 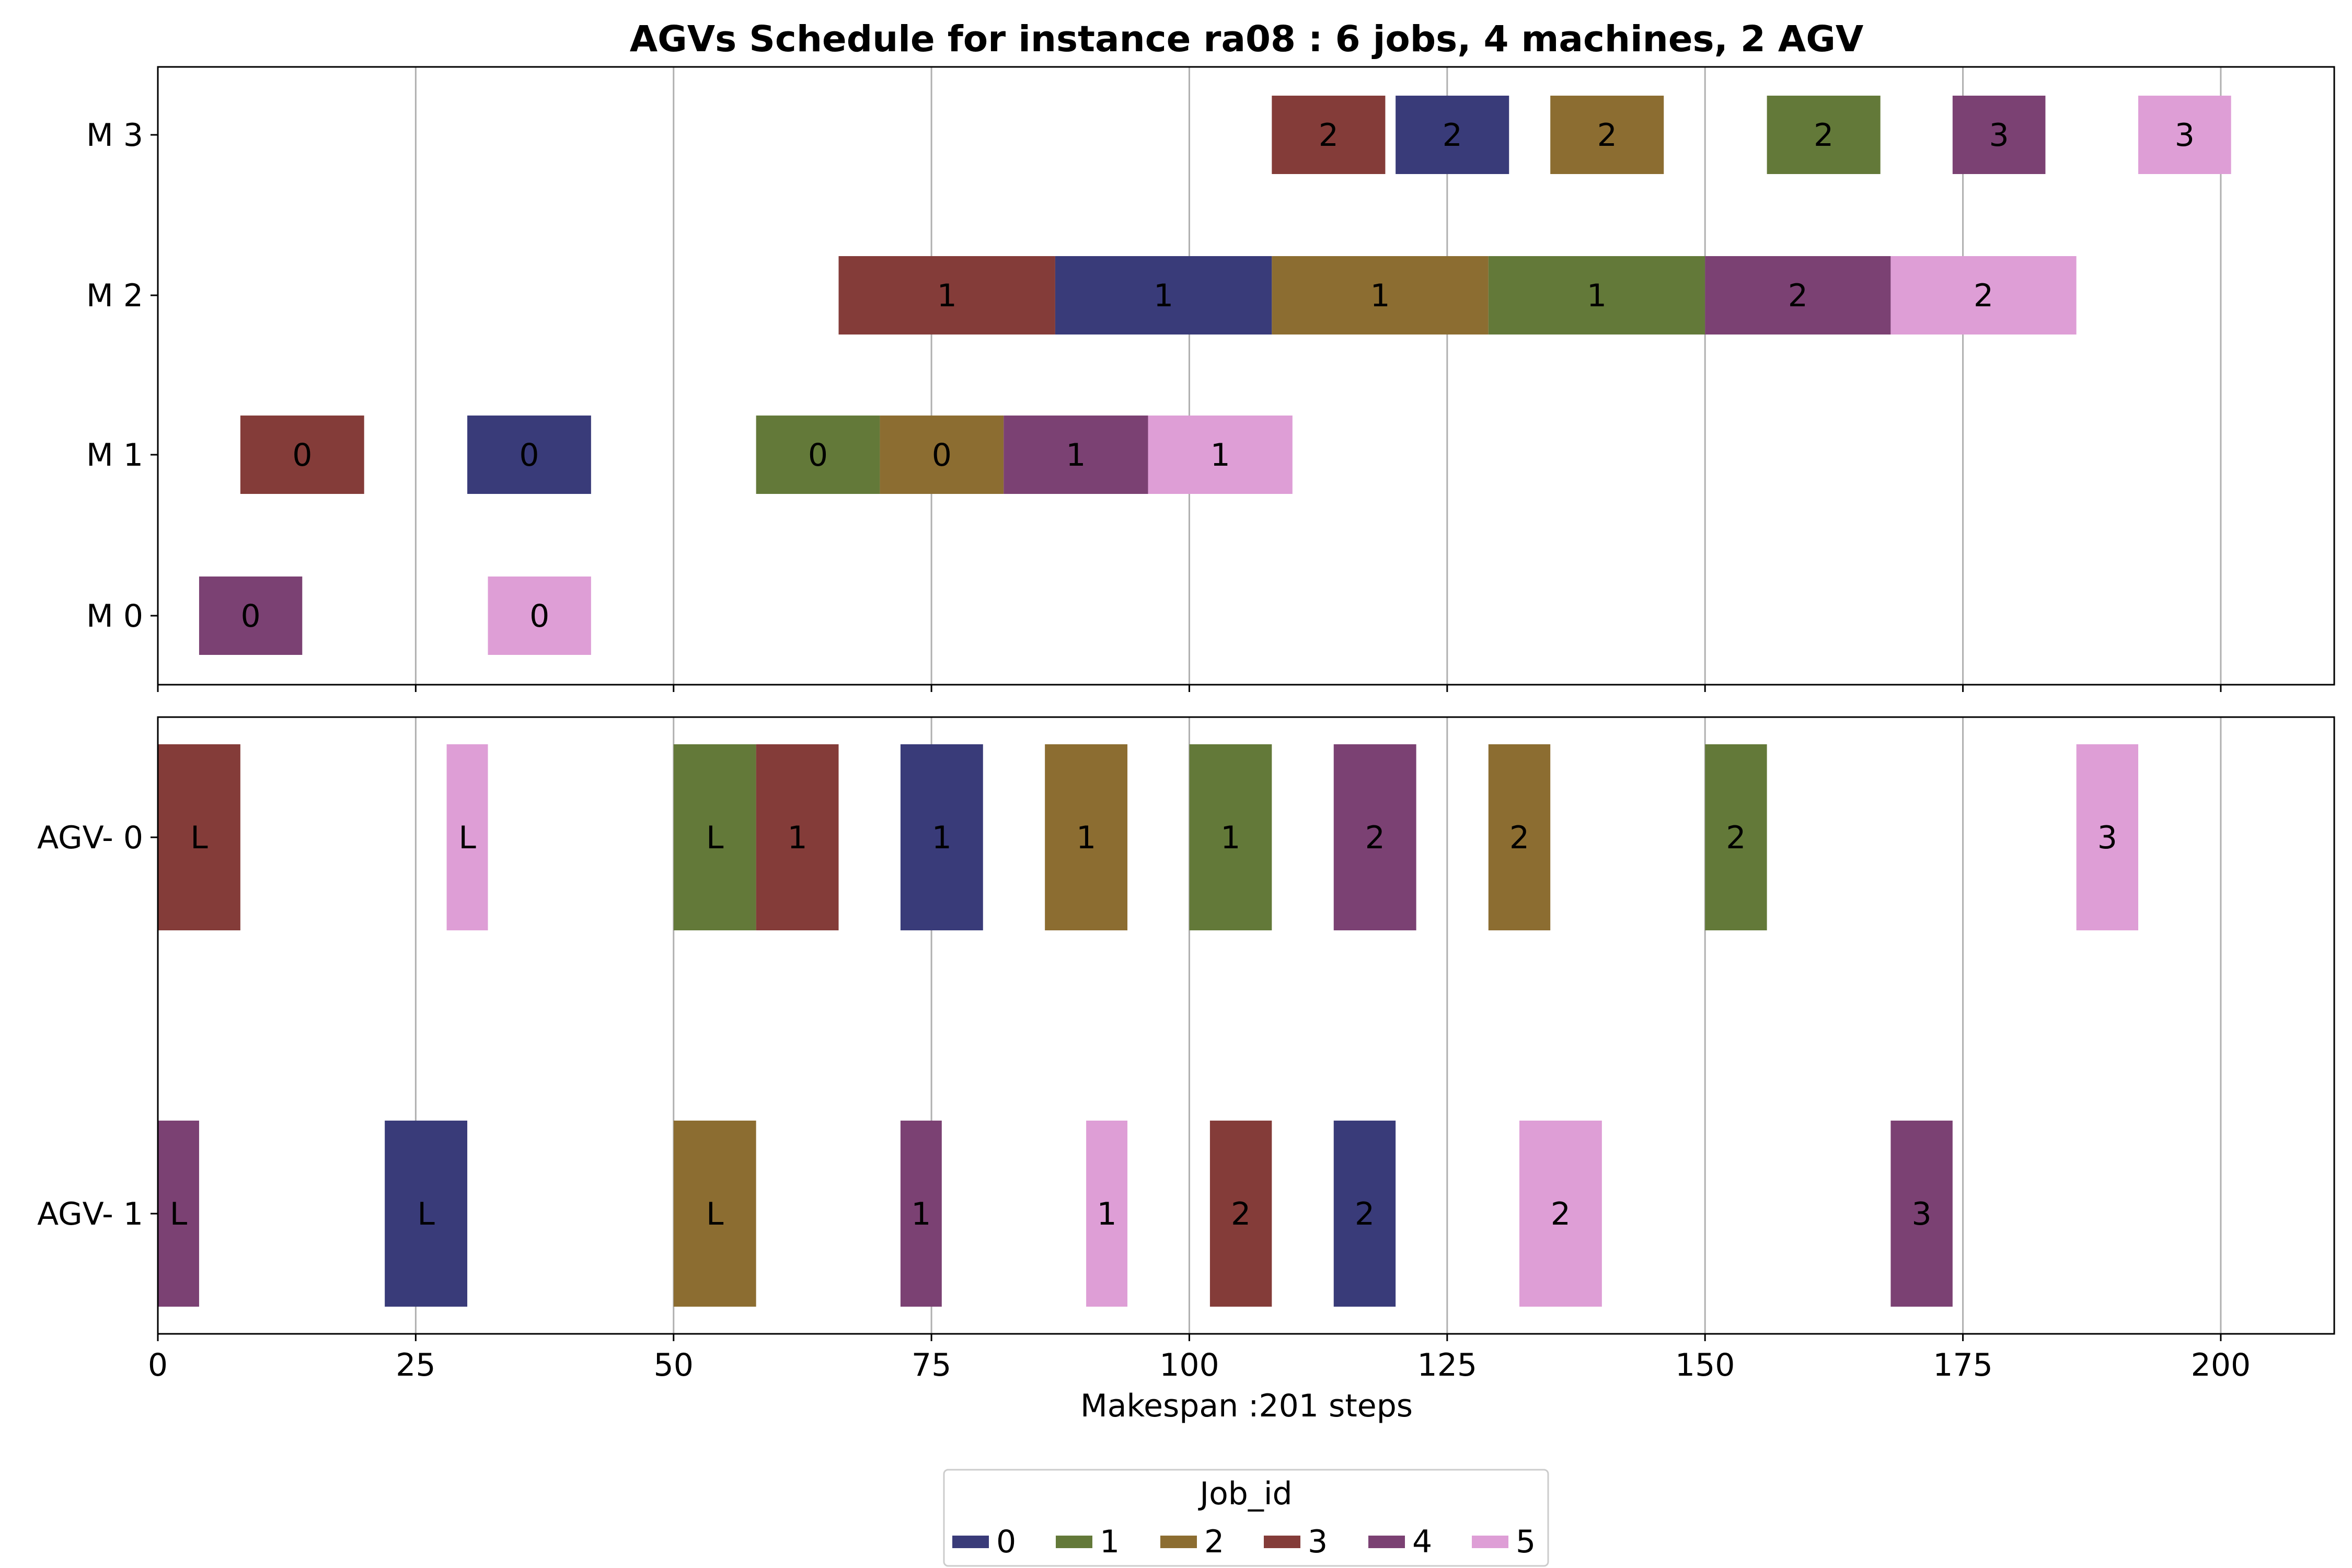 I want to click on x-tick-label: 75, so click(x=931, y=1365).